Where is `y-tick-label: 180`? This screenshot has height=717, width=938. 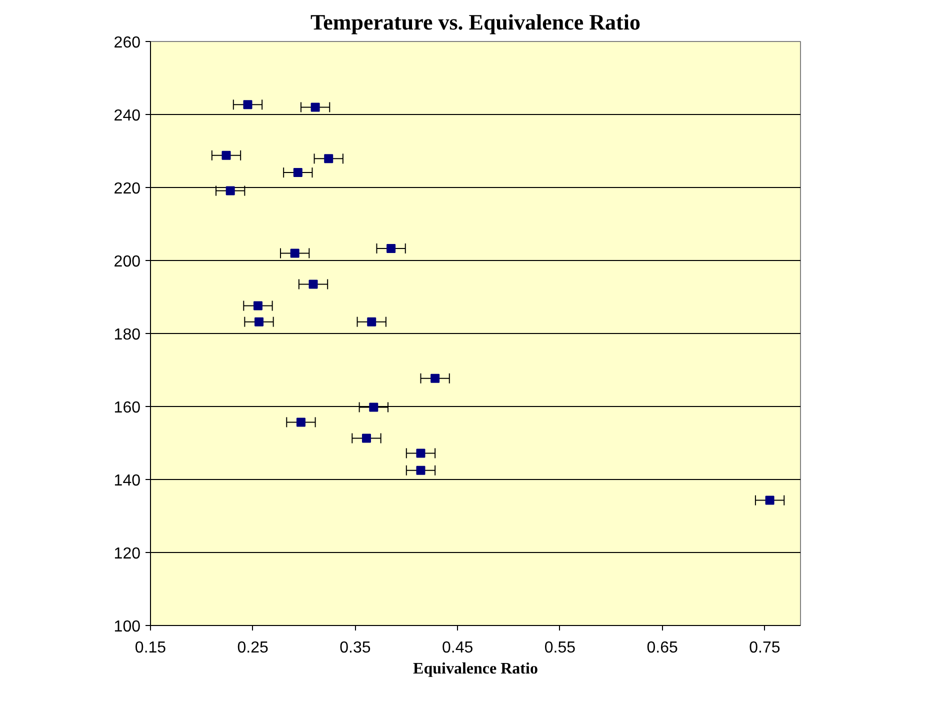 y-tick-label: 180 is located at coordinates (127, 335).